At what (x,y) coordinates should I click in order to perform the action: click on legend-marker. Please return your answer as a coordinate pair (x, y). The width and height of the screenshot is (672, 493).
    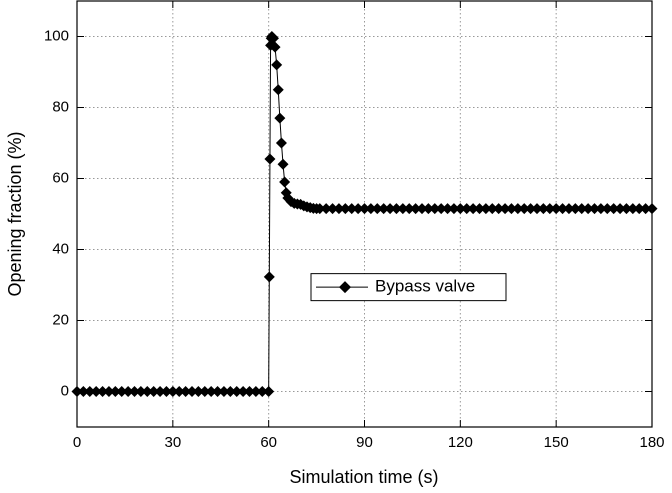
    Looking at the image, I should click on (345, 287).